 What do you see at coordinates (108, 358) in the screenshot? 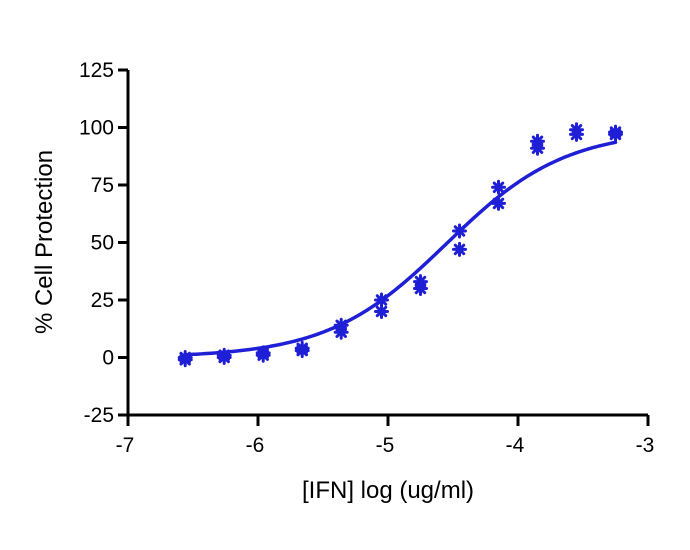
I see `y-tick-label: 0` at bounding box center [108, 358].